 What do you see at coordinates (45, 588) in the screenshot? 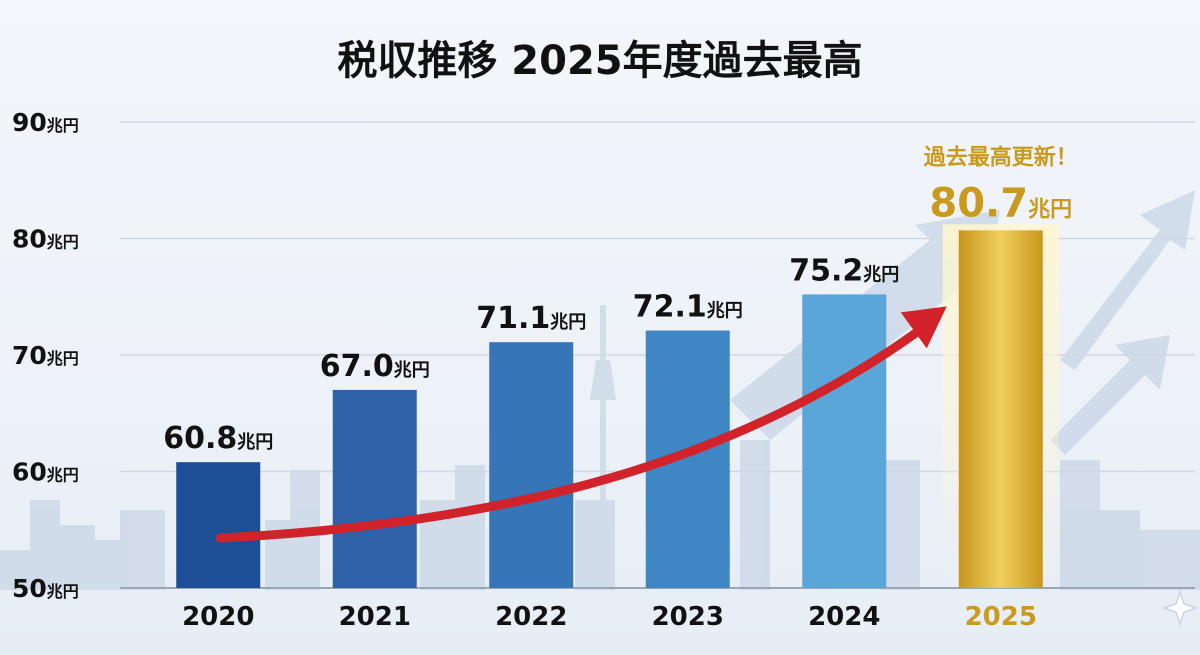
I see `y-tick-label: 50兆円` at bounding box center [45, 588].